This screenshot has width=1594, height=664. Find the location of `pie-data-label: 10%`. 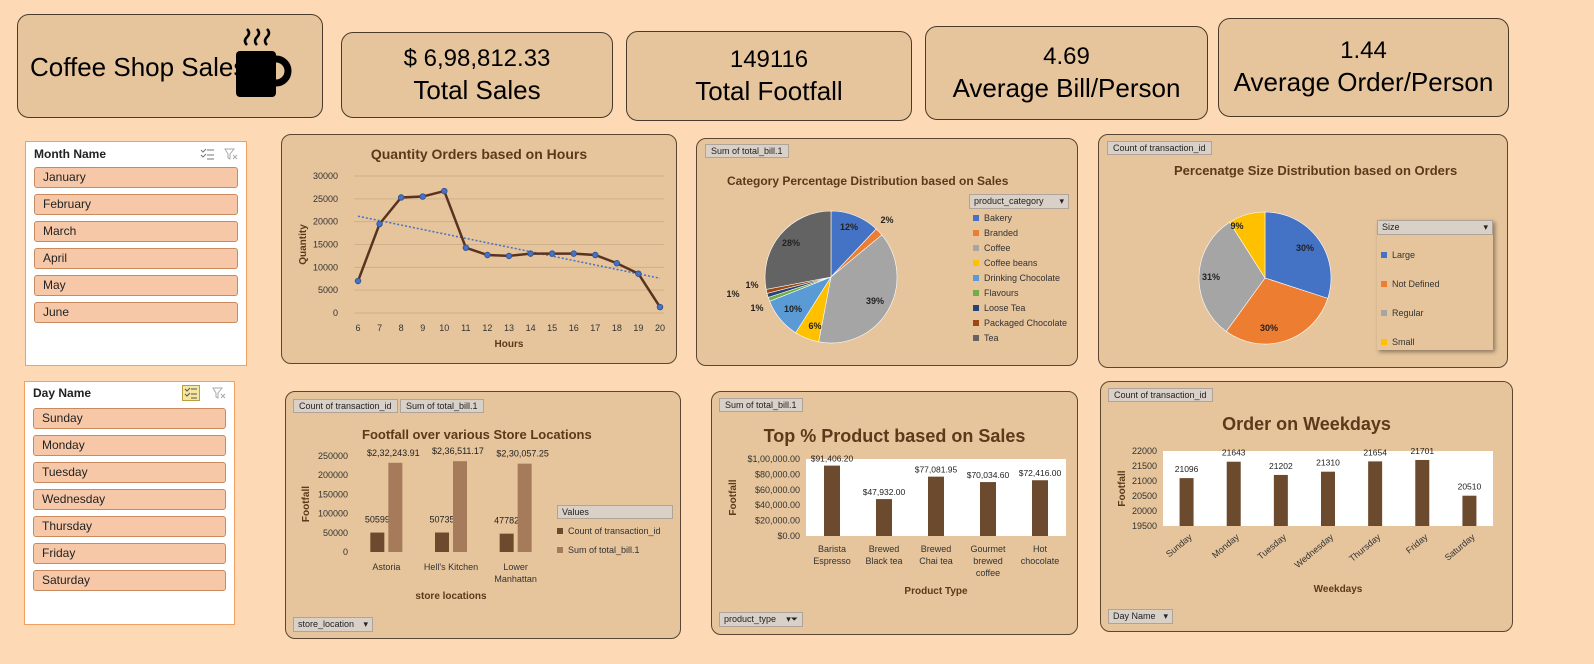

pie-data-label: 10% is located at coordinates (793, 309).